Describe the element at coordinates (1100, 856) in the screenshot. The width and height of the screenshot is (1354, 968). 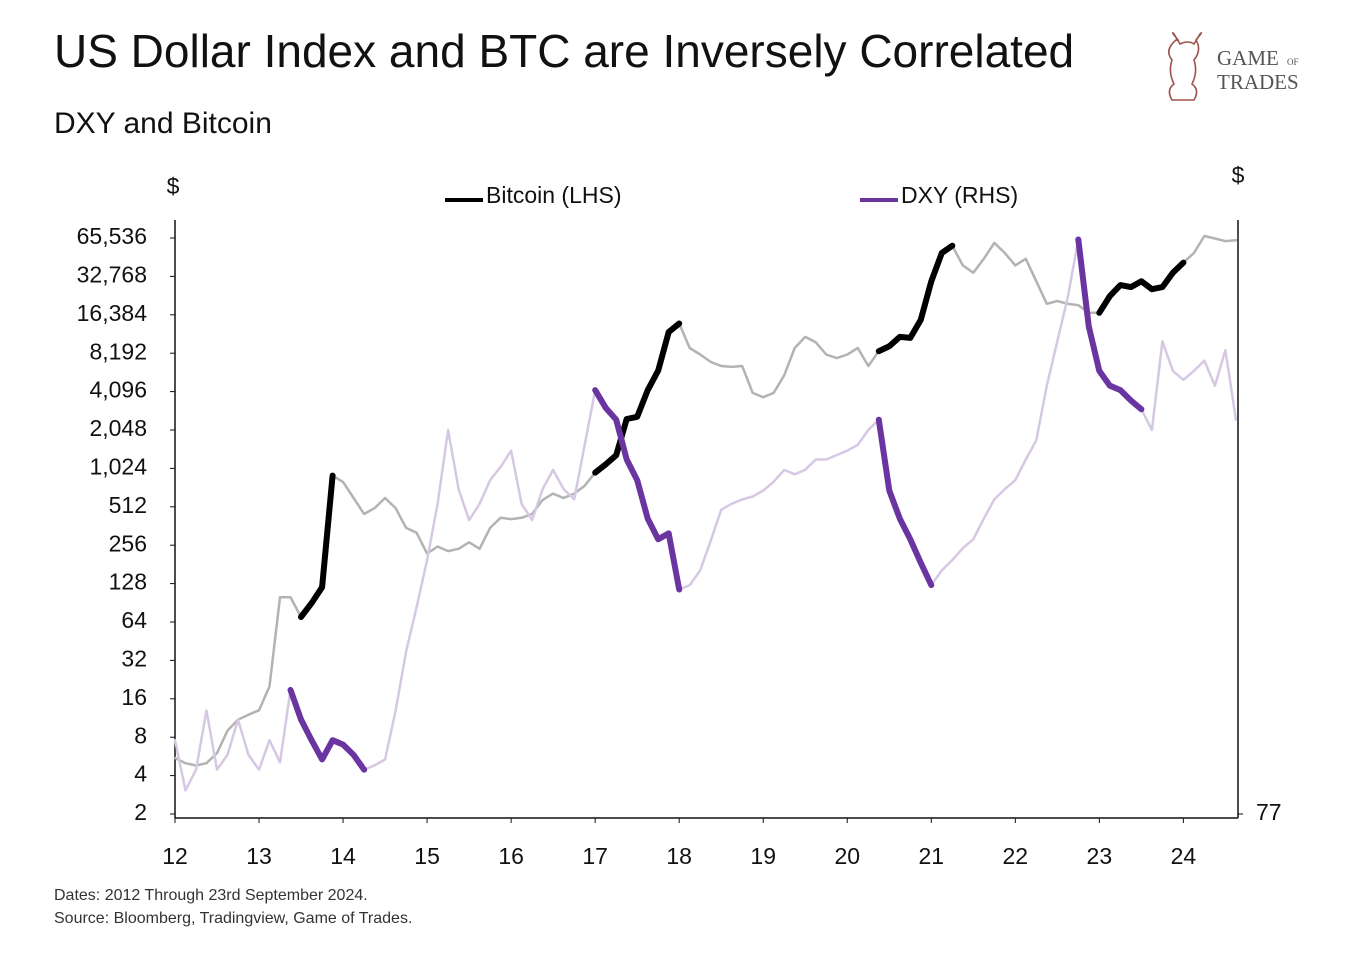
I see `x-tick-label: 23` at that location.